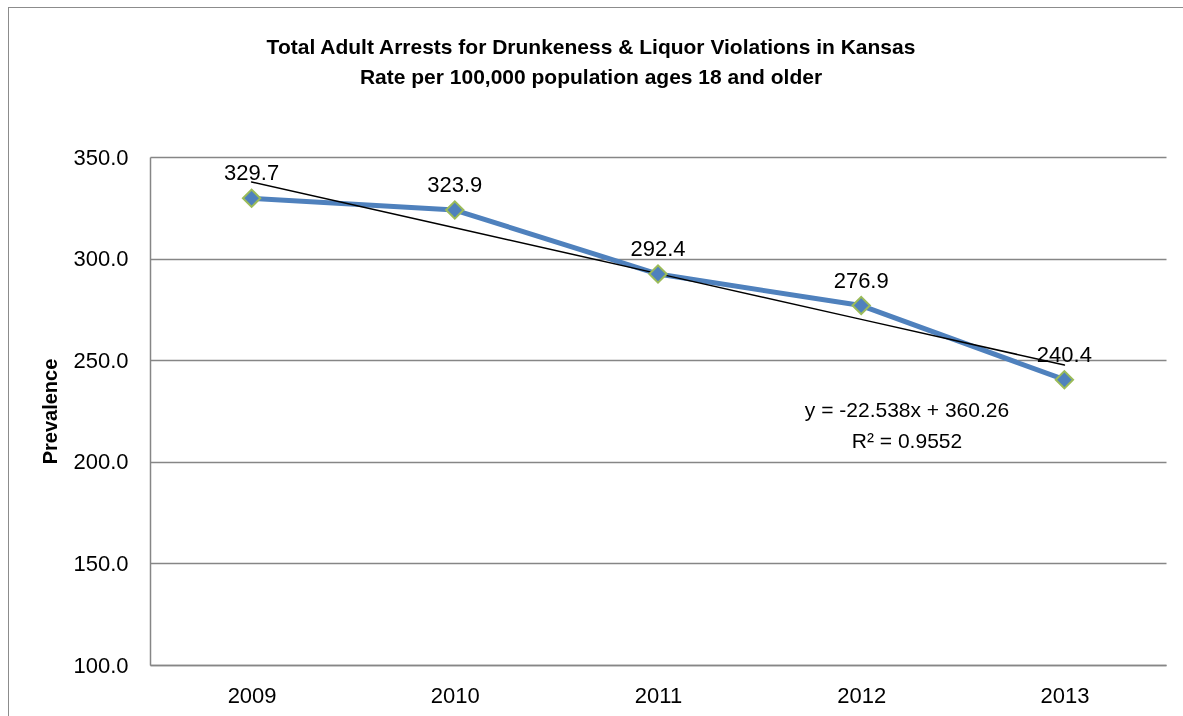 The height and width of the screenshot is (716, 1183). I want to click on data-label: 240.4, so click(1064, 354).